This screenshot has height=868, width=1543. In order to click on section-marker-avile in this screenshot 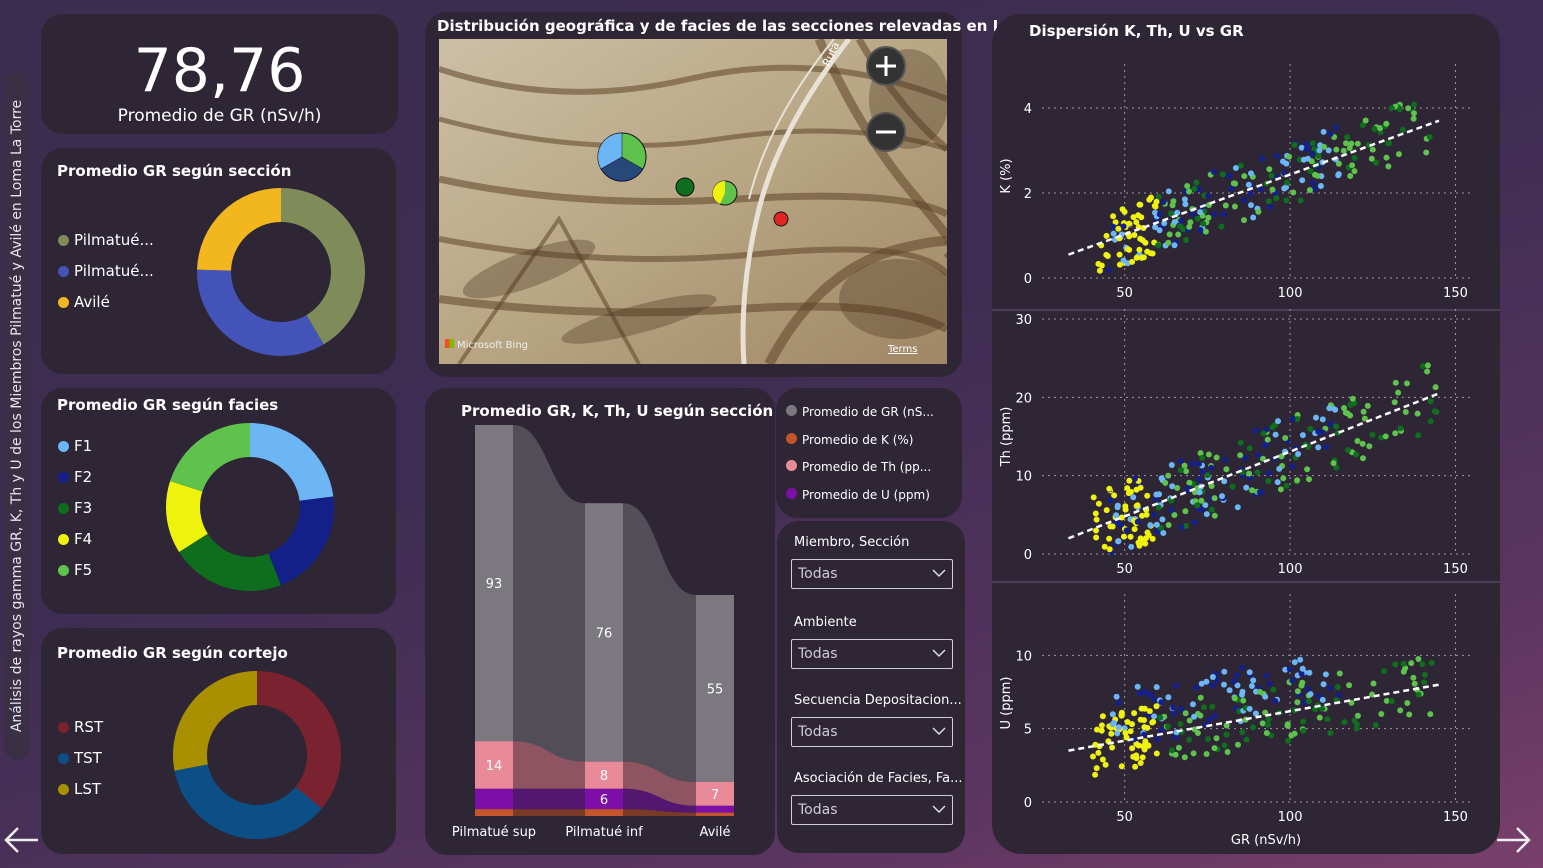, I will do `click(725, 193)`.